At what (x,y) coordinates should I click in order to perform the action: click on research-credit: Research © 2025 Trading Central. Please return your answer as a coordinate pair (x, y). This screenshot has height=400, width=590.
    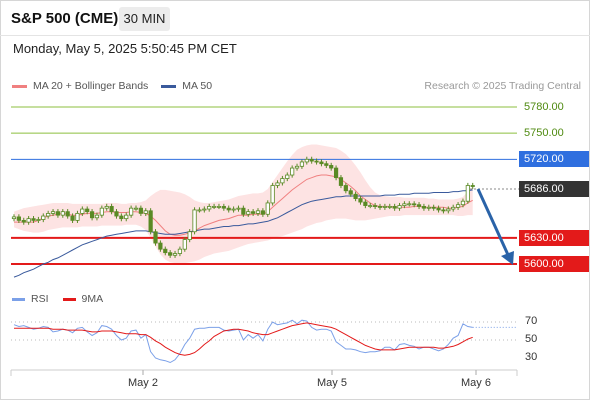
    Looking at the image, I should click on (502, 86).